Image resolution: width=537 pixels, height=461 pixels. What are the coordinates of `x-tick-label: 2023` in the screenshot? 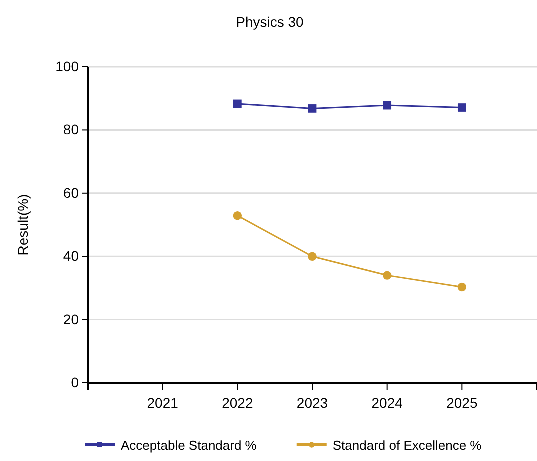 It's located at (312, 402).